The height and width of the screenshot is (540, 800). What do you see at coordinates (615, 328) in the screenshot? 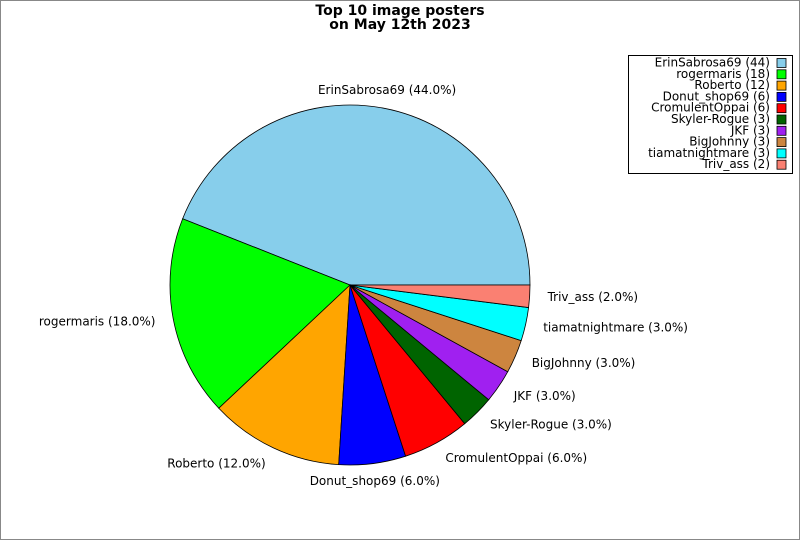
I see `slice-label: tiamatnightmare (3.0%)` at bounding box center [615, 328].